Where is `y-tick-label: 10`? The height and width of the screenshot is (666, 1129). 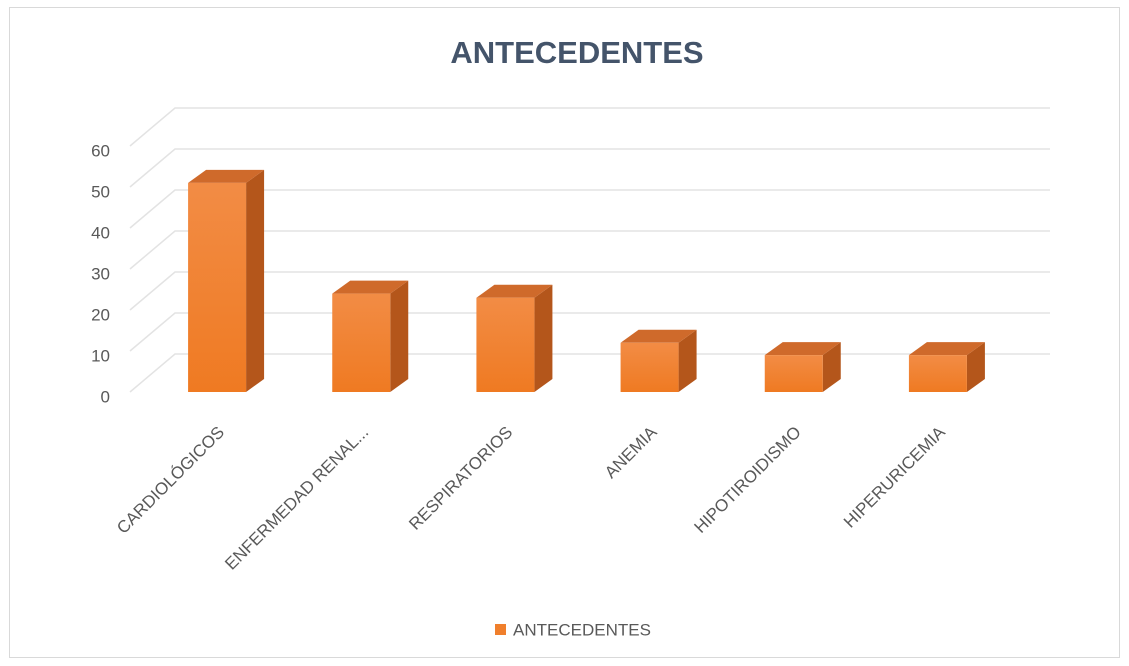
y-tick-label: 10 is located at coordinates (100, 355).